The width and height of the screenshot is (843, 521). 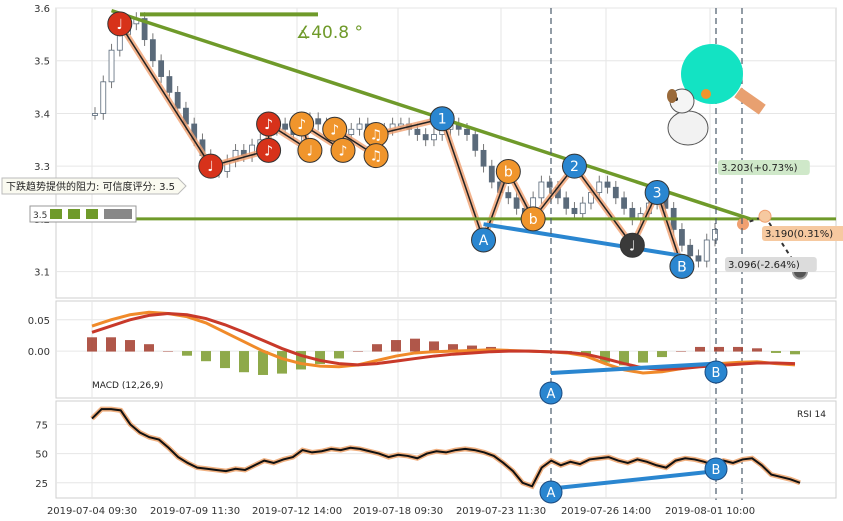 What do you see at coordinates (94, 186) in the screenshot?
I see `resistance-callout-box` at bounding box center [94, 186].